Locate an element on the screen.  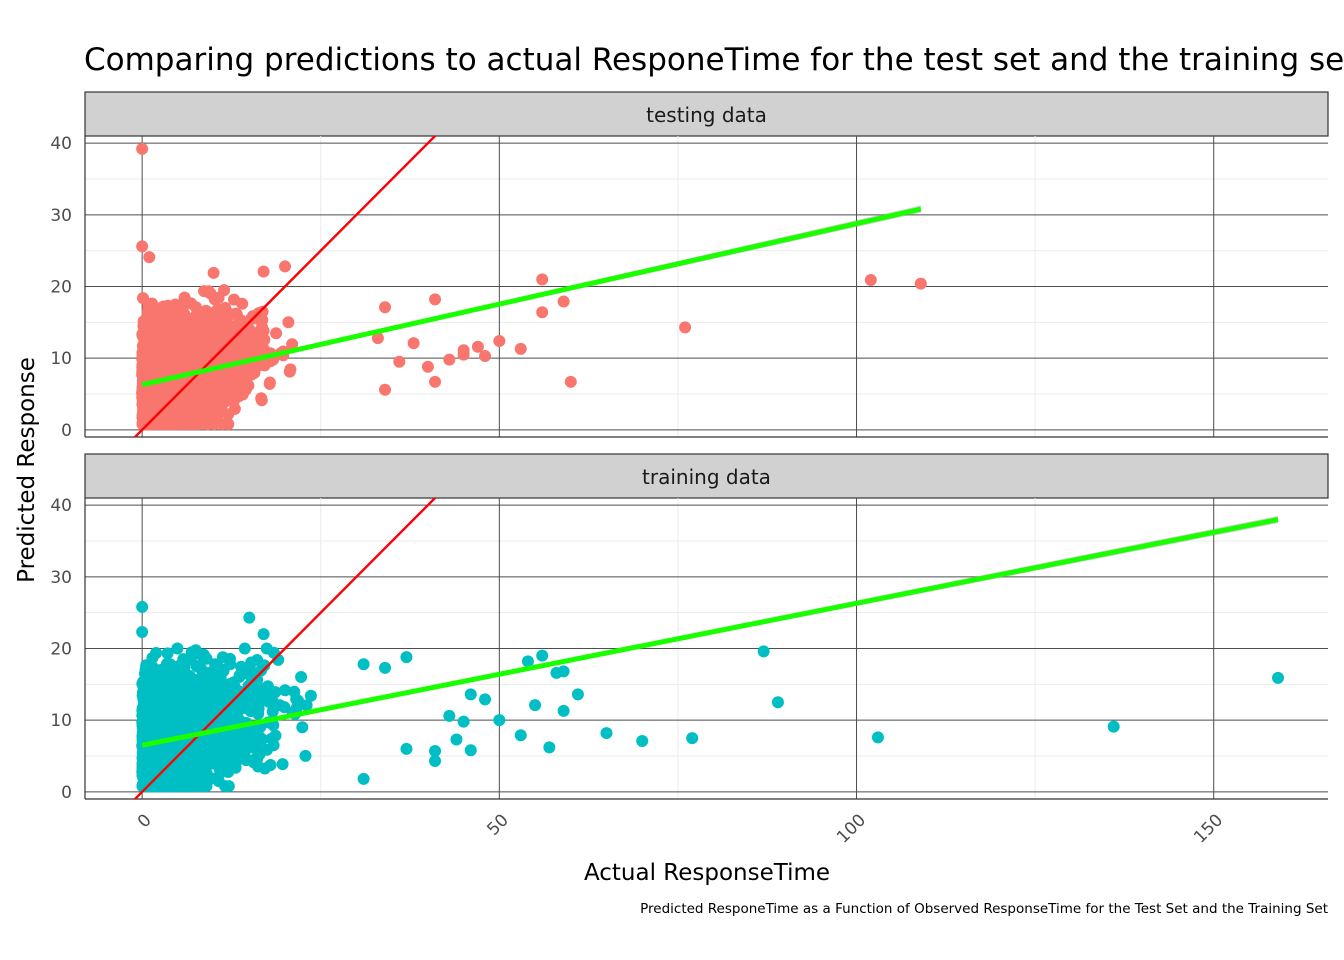
fit-line is located at coordinates (531, 297).